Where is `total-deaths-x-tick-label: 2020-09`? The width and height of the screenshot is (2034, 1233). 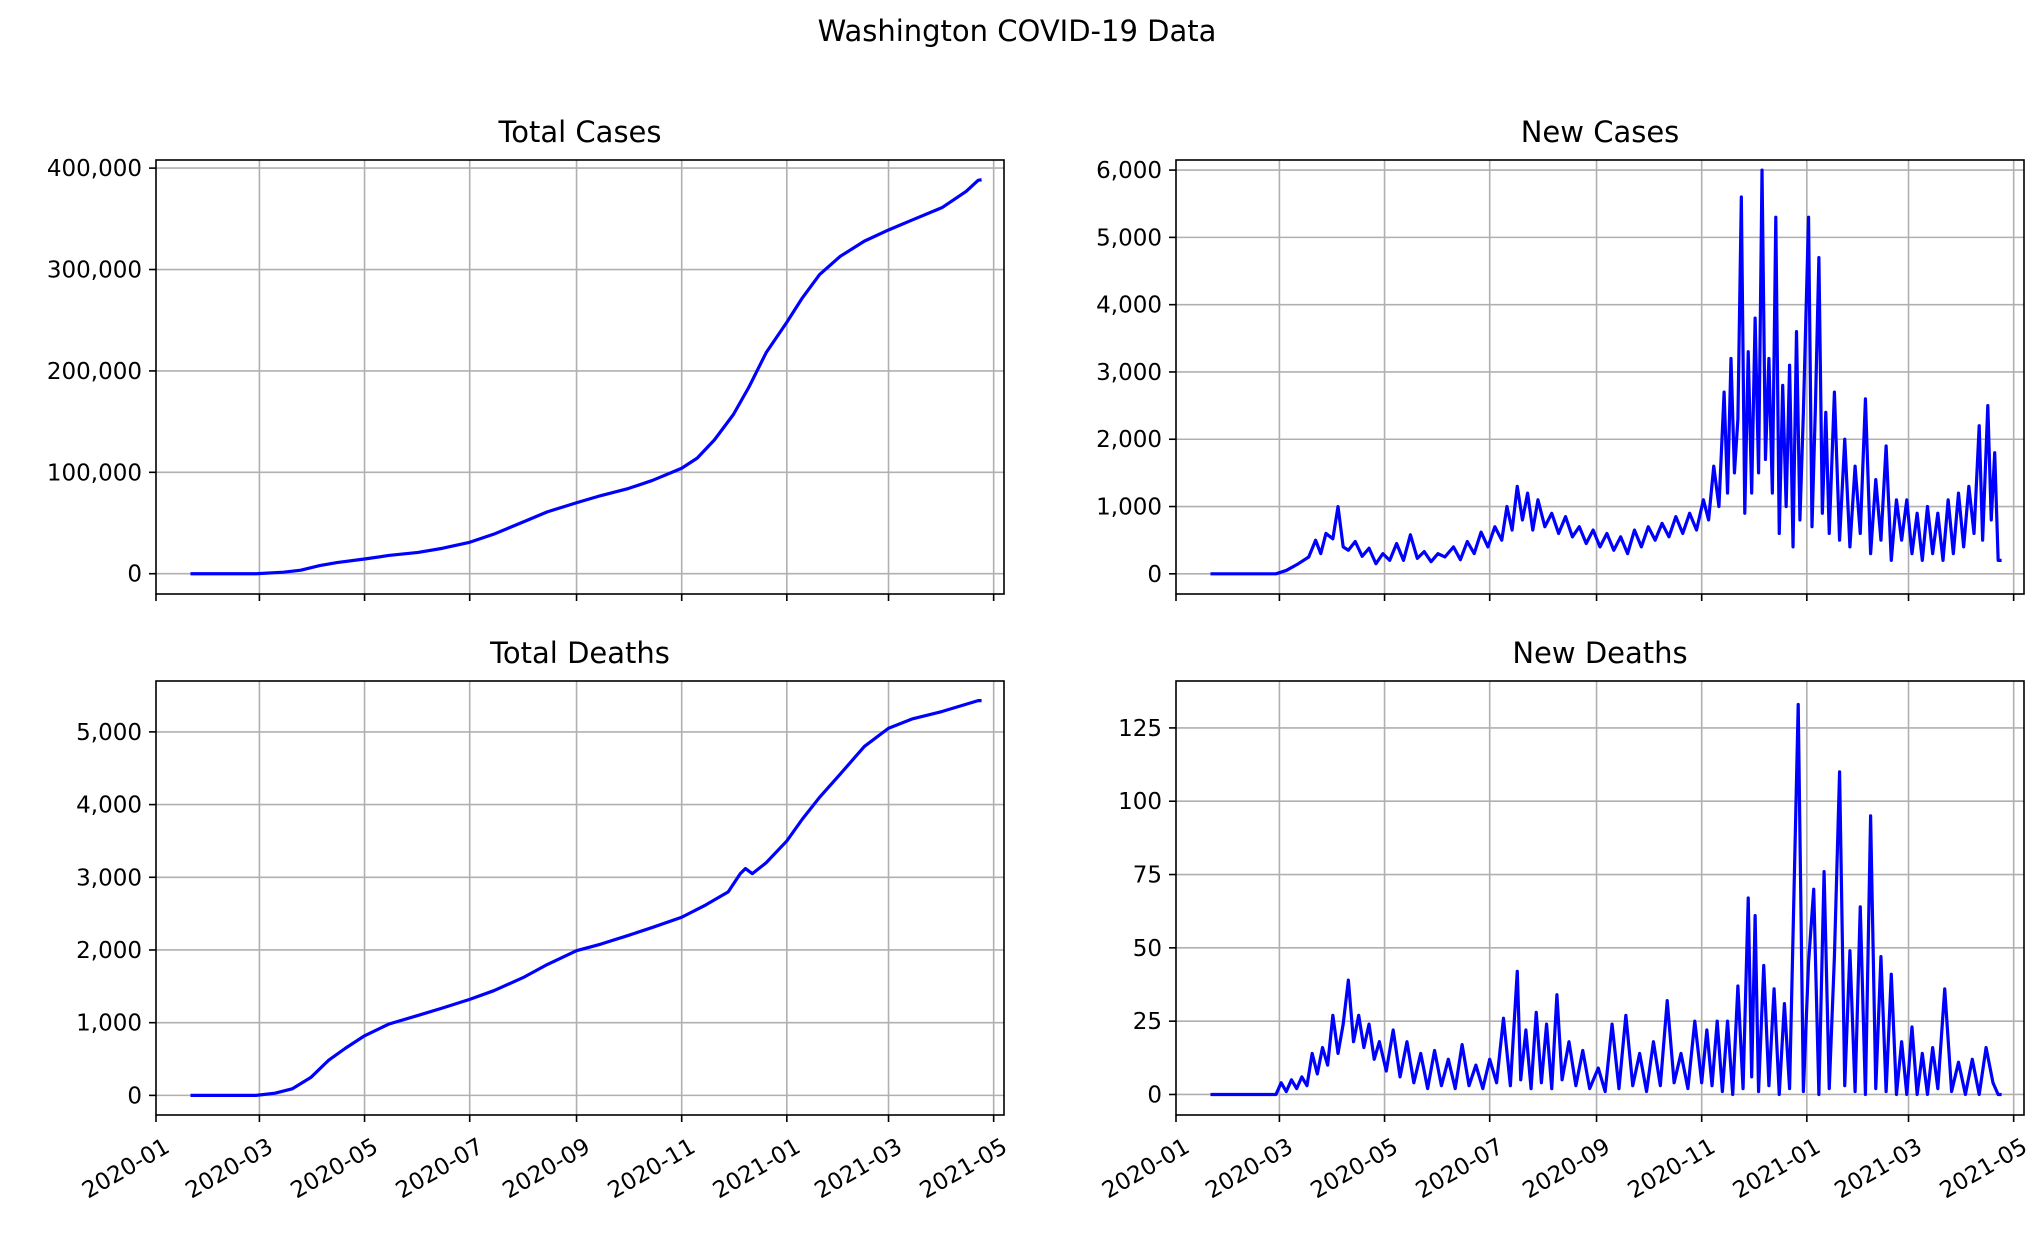
total-deaths-x-tick-label: 2020-09 is located at coordinates (547, 1169).